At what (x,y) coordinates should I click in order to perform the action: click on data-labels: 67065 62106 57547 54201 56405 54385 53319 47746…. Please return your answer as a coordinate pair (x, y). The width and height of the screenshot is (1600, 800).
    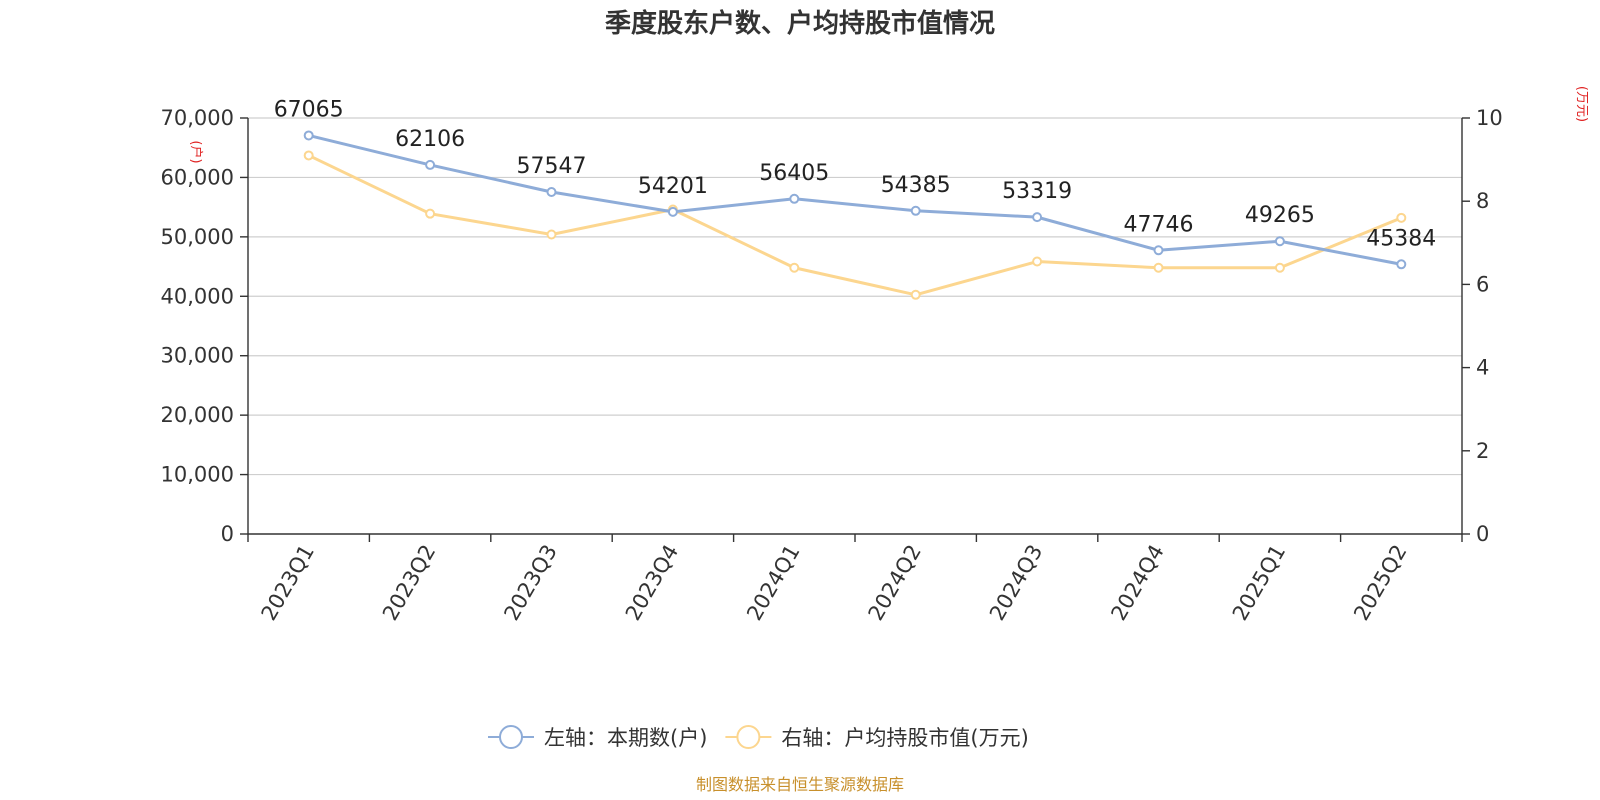
    Looking at the image, I should click on (855, 174).